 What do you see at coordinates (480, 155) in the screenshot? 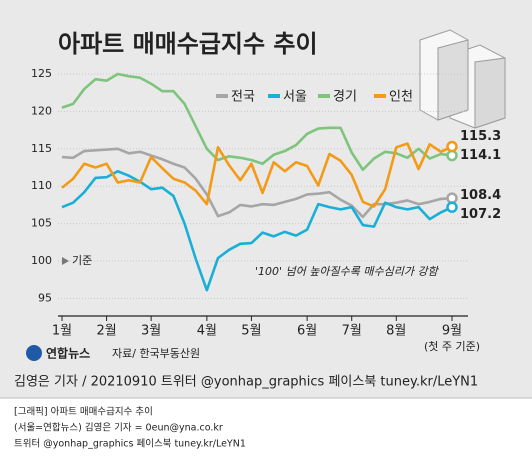
I see `data-label: 114.1` at bounding box center [480, 155].